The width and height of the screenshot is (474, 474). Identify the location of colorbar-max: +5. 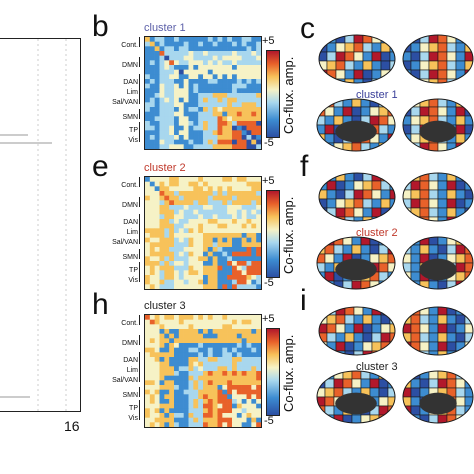
(268, 181).